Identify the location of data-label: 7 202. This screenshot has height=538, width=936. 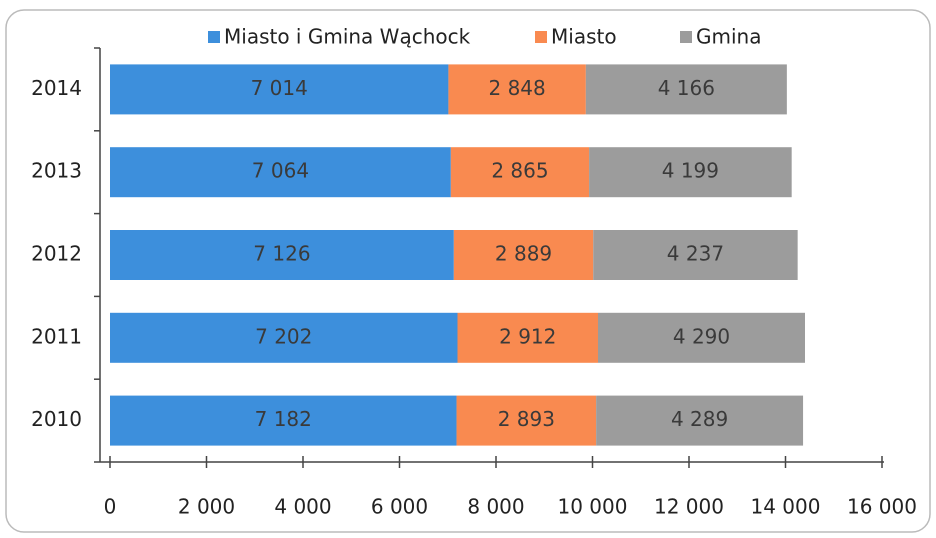
(283, 336).